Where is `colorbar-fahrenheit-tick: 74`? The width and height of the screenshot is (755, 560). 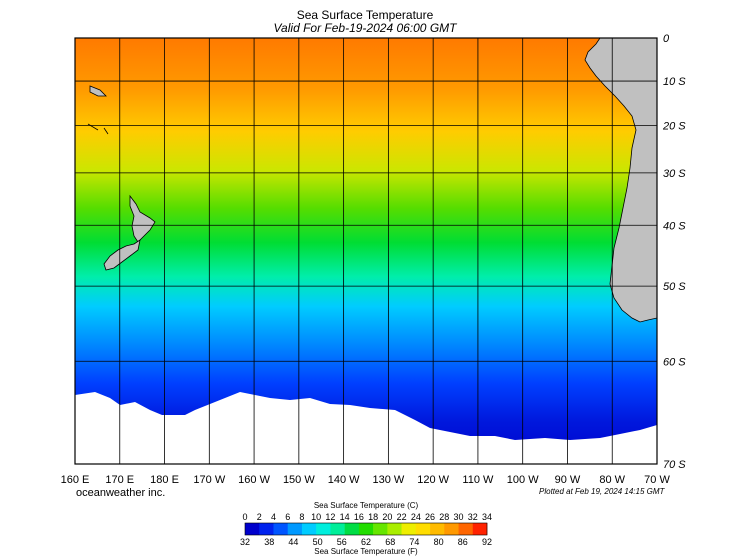
colorbar-fahrenheit-tick: 74 is located at coordinates (414, 542).